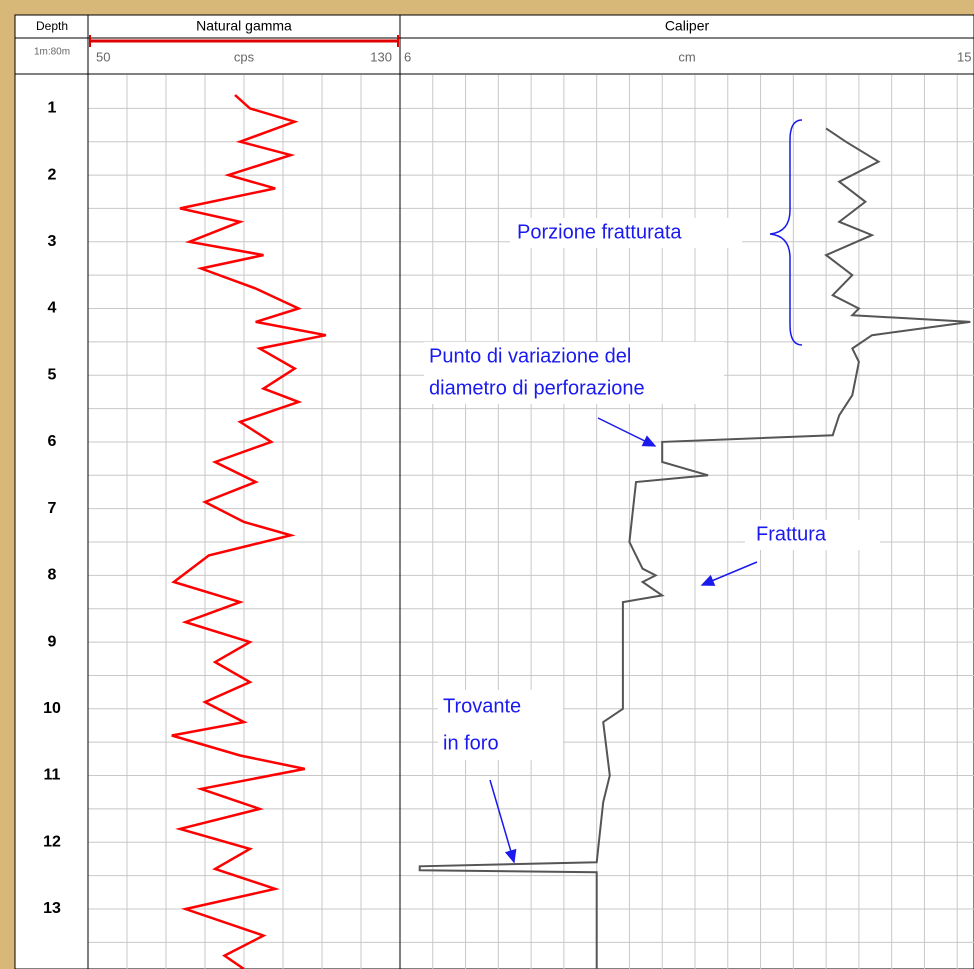 The image size is (974, 969). I want to click on annotation: Frattura, so click(791, 534).